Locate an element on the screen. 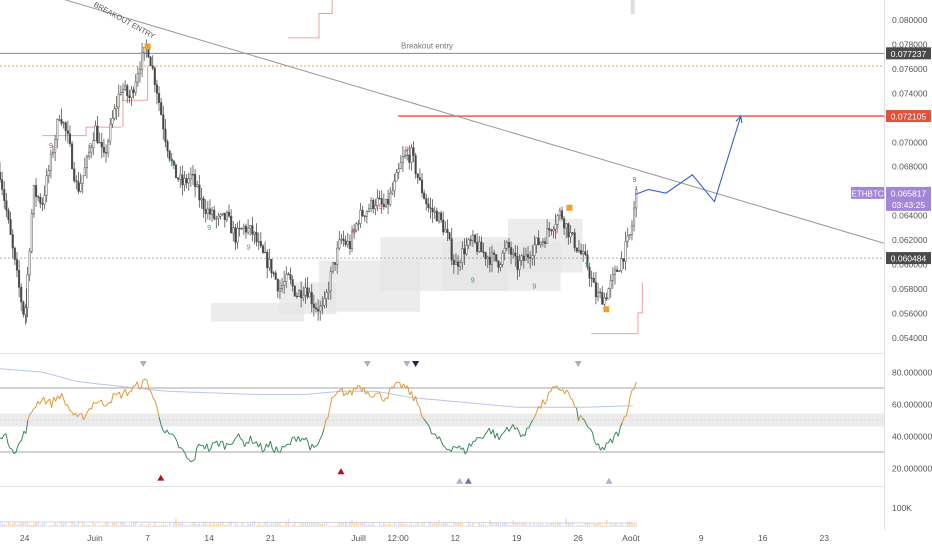 The height and width of the screenshot is (555, 932). rsi-tick-label: 80.000000 is located at coordinates (912, 373).